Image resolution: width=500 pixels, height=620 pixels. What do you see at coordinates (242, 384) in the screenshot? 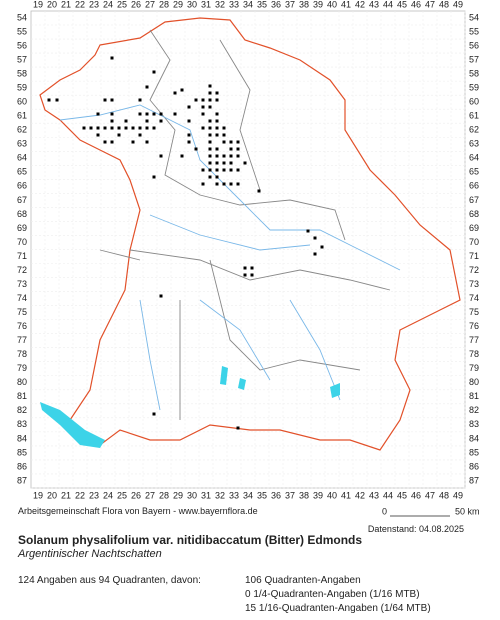
I see `lake` at bounding box center [242, 384].